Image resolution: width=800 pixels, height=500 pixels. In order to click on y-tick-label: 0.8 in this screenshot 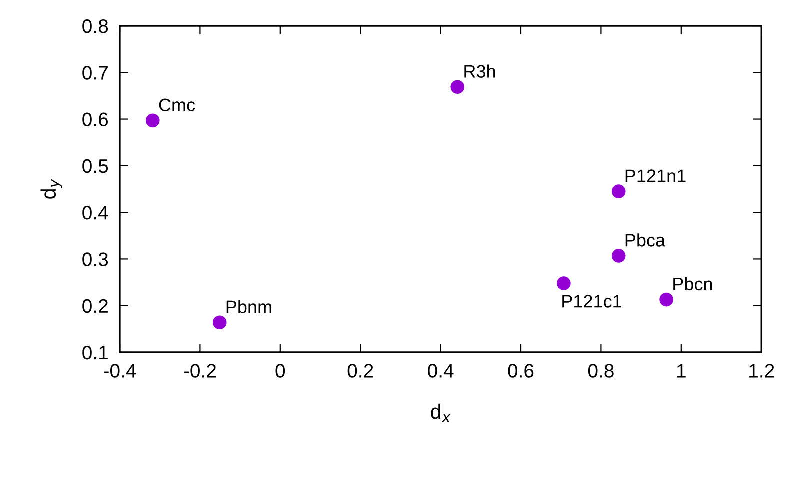, I will do `click(95, 26)`.